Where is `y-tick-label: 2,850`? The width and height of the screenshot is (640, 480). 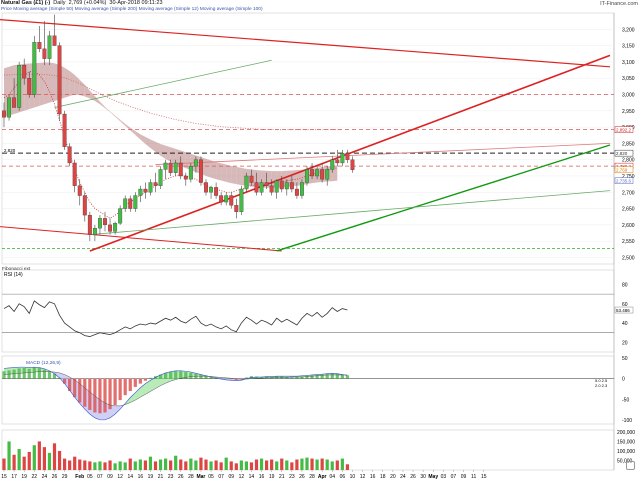 y-tick-label: 2,850 is located at coordinates (628, 144).